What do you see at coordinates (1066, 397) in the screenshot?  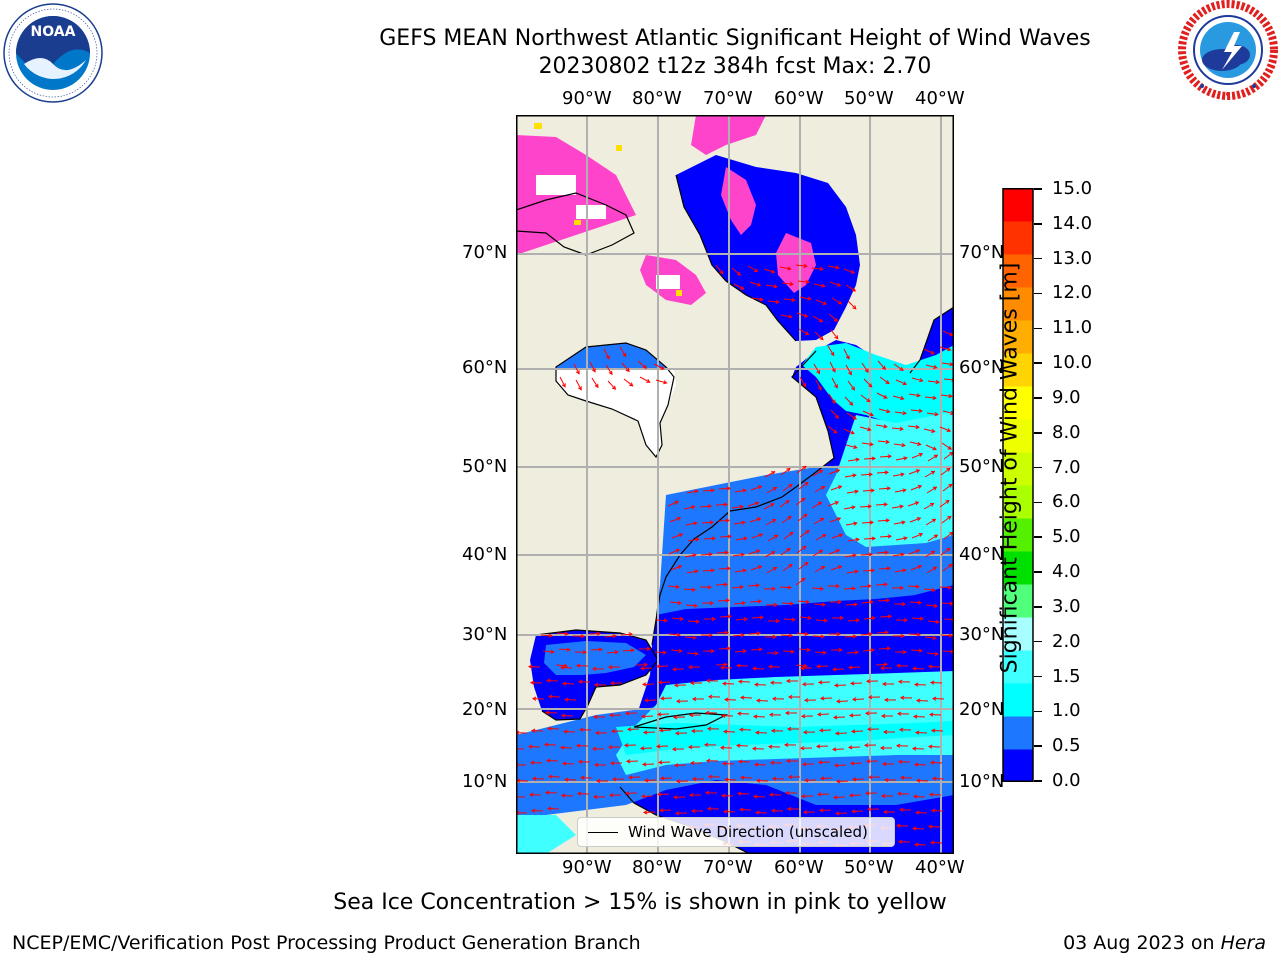 I see `colorbar-tick-label: 9.0` at bounding box center [1066, 397].